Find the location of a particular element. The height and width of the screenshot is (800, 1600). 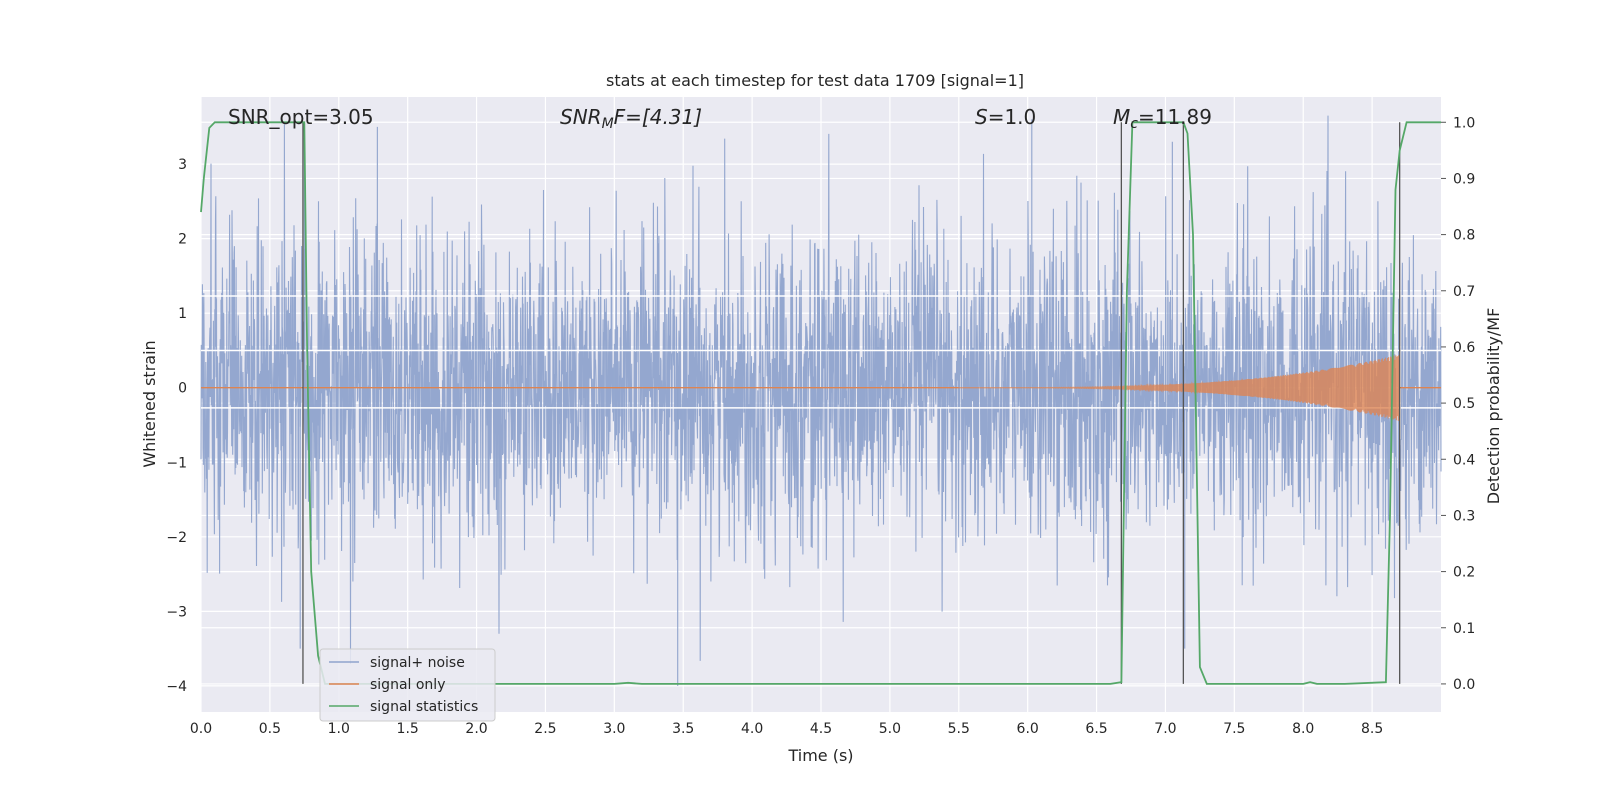

y2-tick-label: 0.3 is located at coordinates (1464, 516).